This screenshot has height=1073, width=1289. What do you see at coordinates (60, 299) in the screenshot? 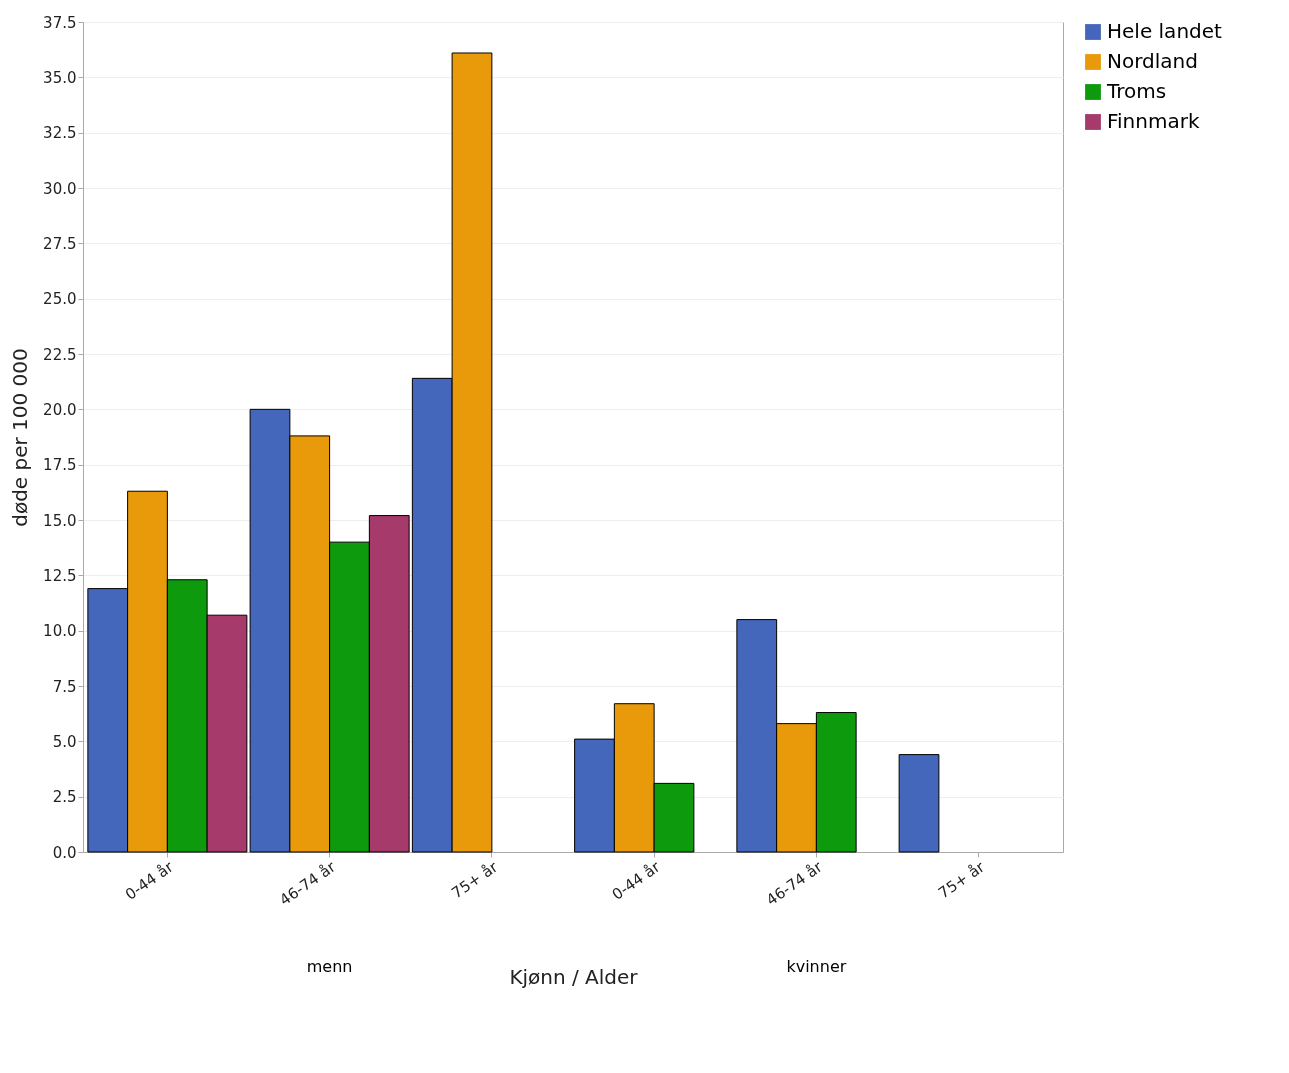
I see `y-tick-label: 25.0` at bounding box center [60, 299].